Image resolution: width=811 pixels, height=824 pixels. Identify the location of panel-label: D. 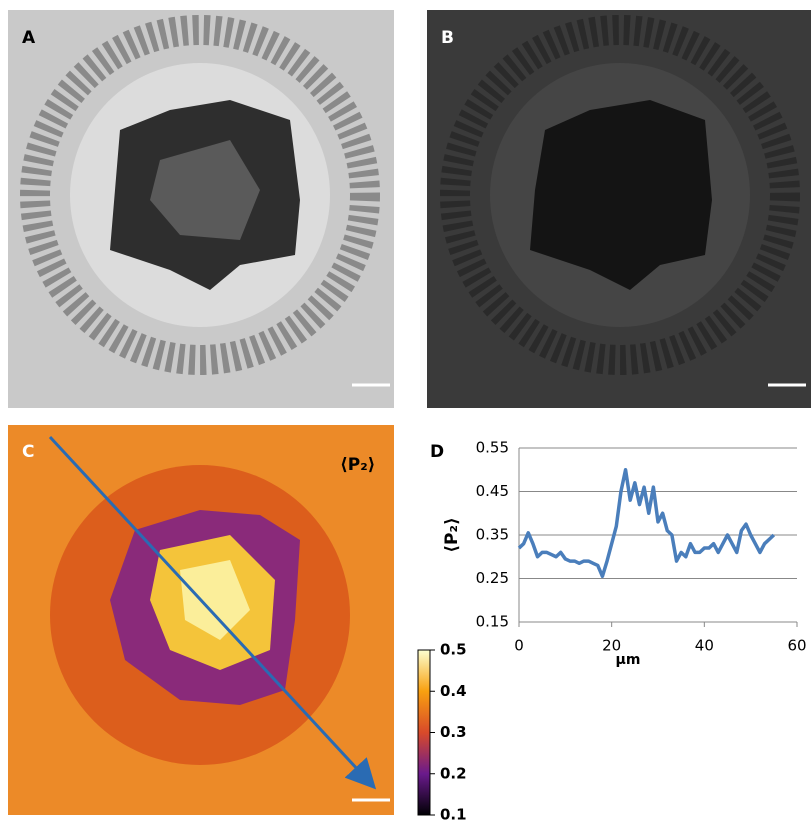
(437, 452).